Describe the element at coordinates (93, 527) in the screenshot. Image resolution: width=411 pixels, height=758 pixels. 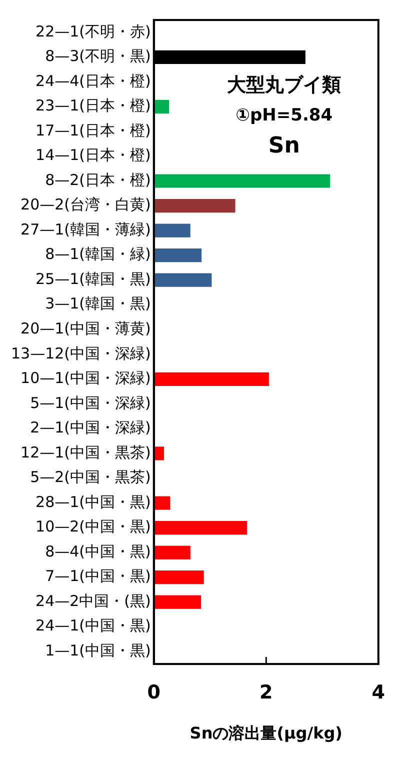
I see `y-tick-label: 10—2(中国・黒)` at that location.